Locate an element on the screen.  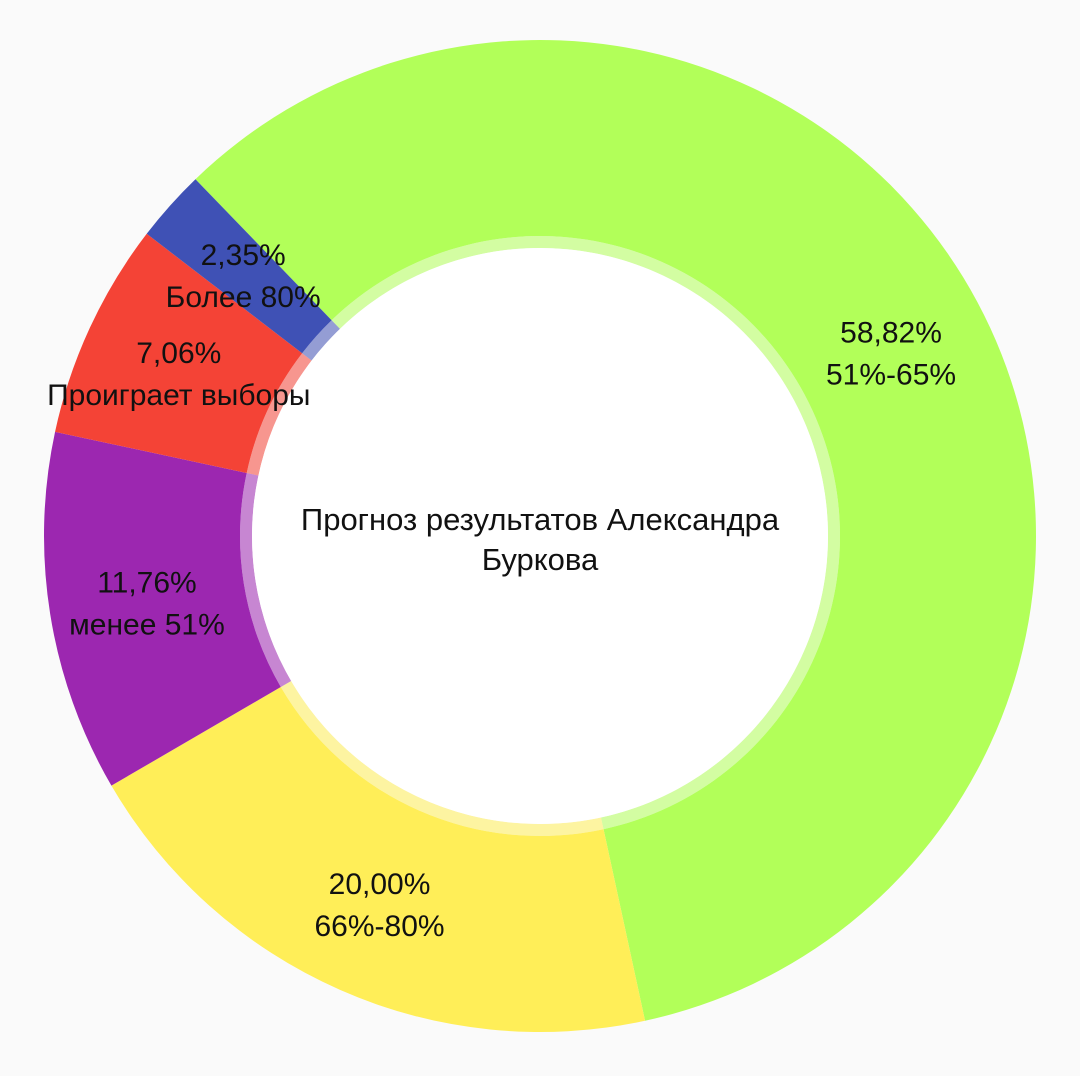
slice-name-label-4: Проиграет выборы is located at coordinates (178, 395).